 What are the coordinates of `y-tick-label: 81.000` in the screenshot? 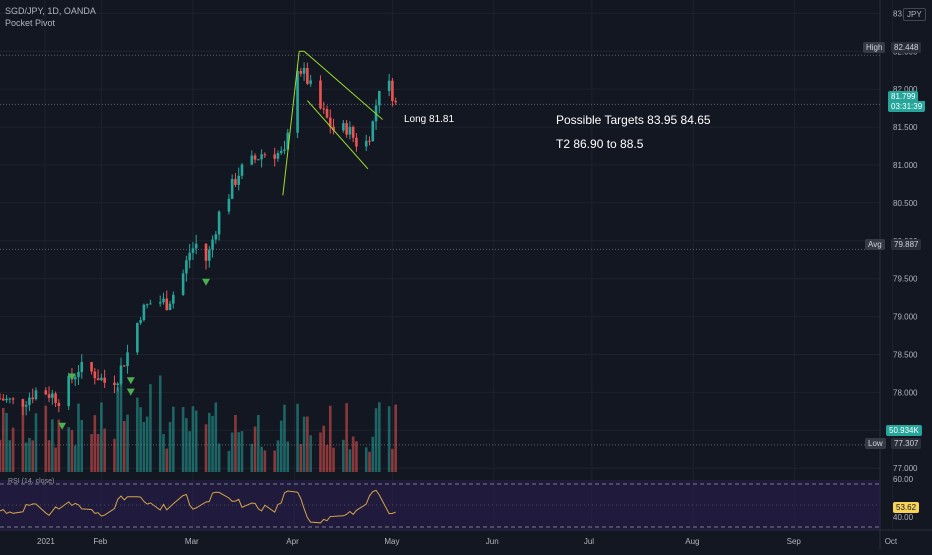 It's located at (905, 165).